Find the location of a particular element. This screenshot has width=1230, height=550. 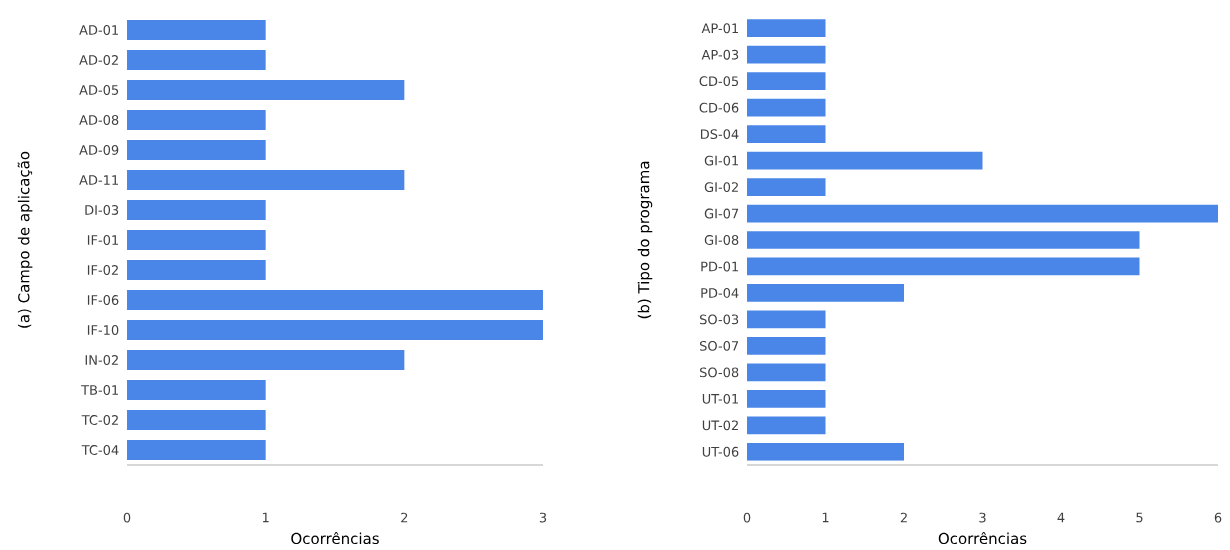

y-tick-label: AD-05 is located at coordinates (99, 90).